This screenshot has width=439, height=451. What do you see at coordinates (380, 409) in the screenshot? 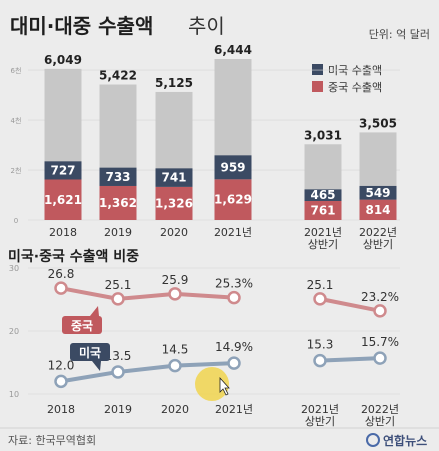
I see `line-x-tick-label: 2022년` at bounding box center [380, 409].